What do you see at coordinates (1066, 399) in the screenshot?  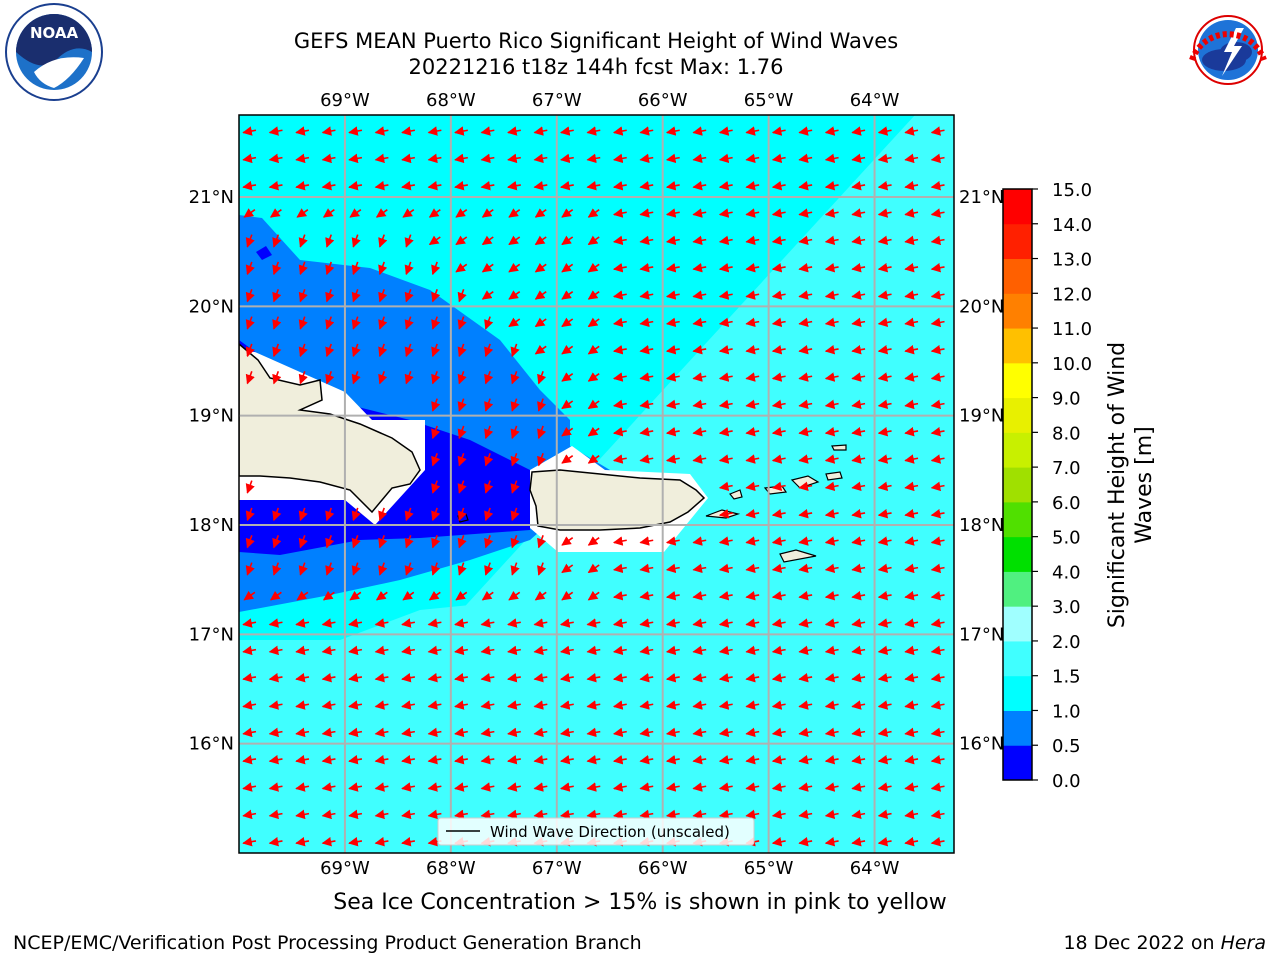 I see `colorbar-tick-label: 9.0` at bounding box center [1066, 399].